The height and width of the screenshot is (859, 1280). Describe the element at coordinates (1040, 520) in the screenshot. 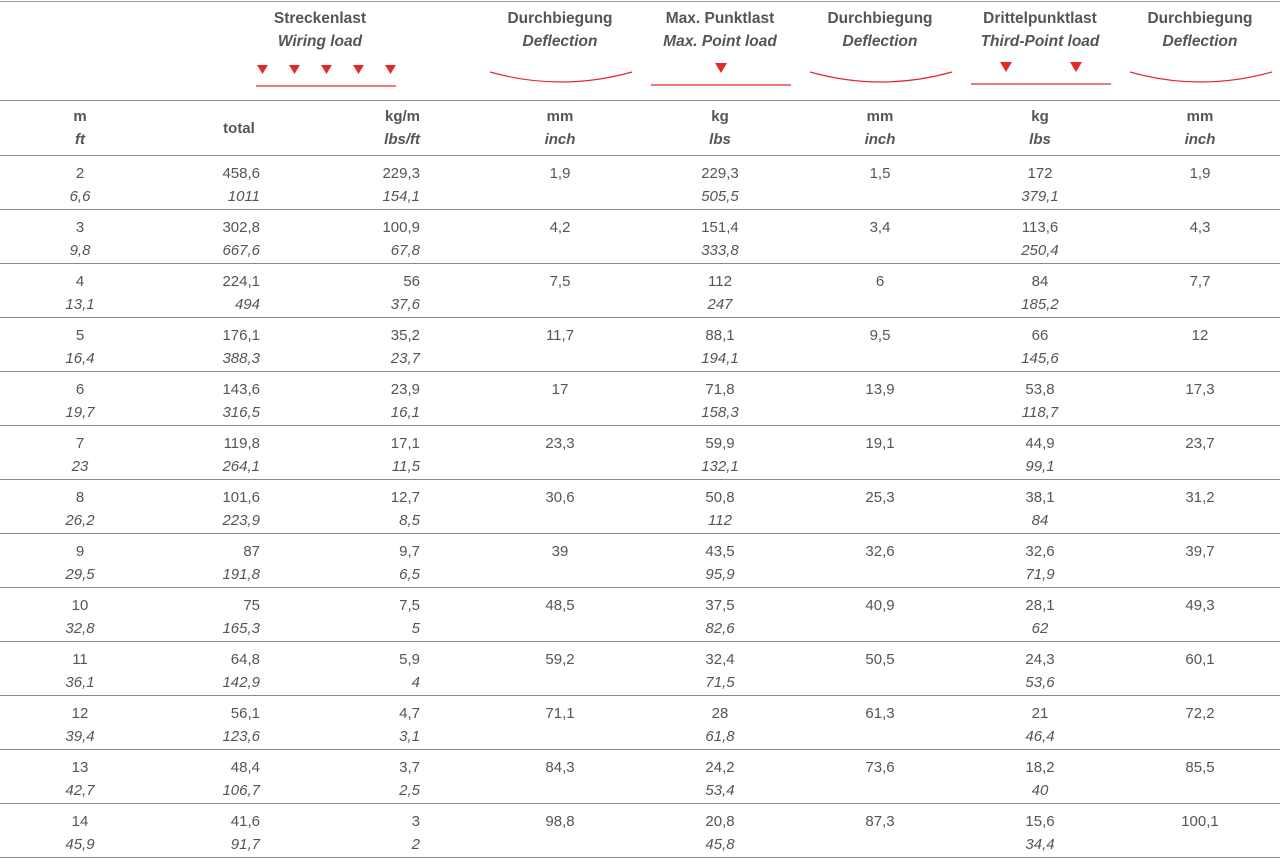

I see `cell-third-point-load-imperial: 84` at that location.